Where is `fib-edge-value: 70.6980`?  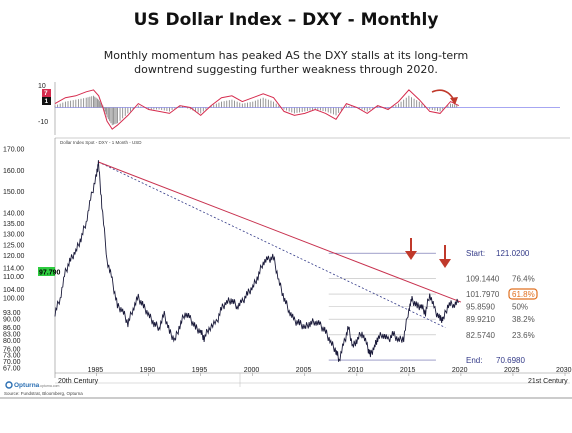
fib-edge-value: 70.6980 is located at coordinates (510, 360).